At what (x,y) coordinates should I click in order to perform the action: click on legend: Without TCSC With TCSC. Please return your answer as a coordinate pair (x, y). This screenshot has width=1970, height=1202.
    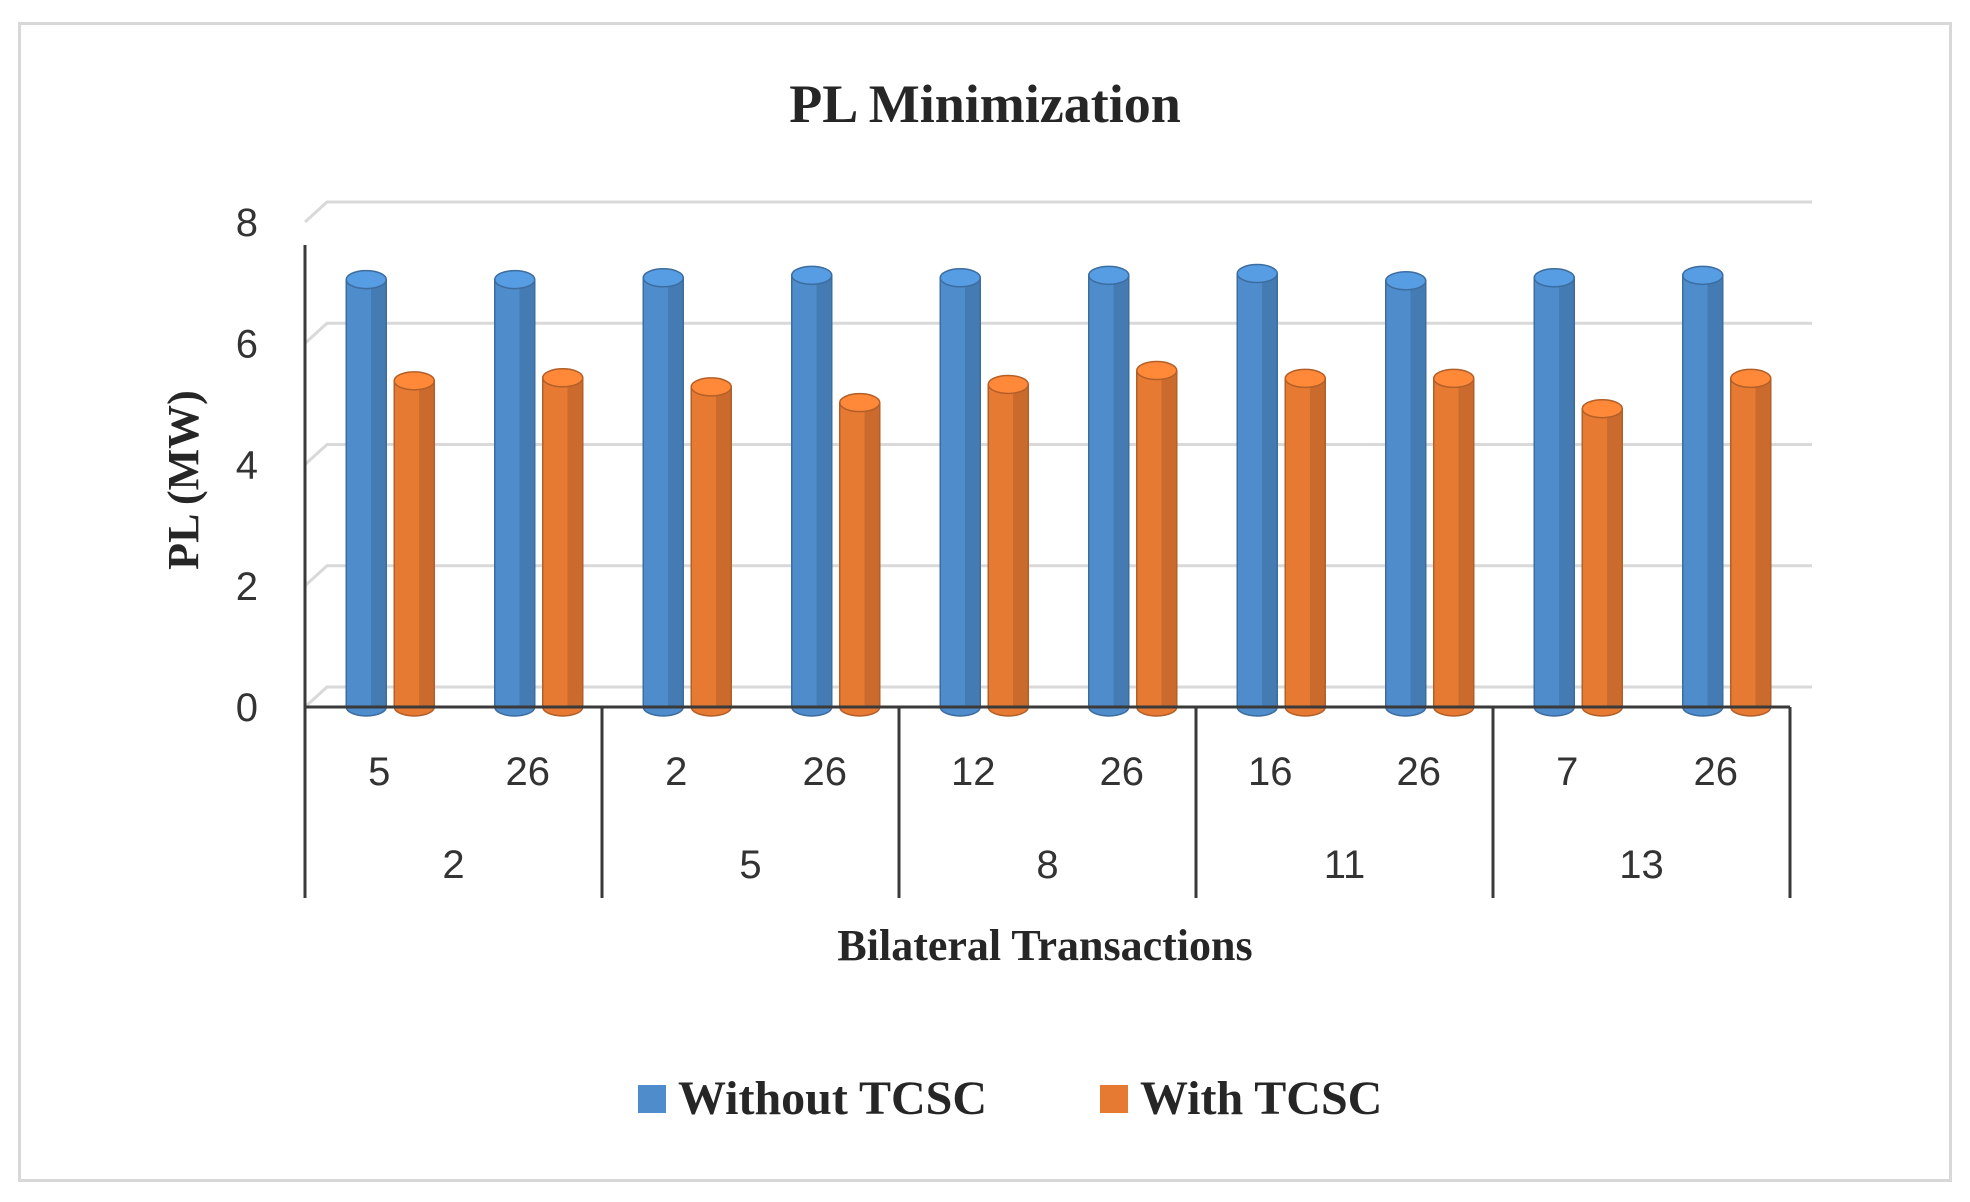
    Looking at the image, I should click on (1010, 1098).